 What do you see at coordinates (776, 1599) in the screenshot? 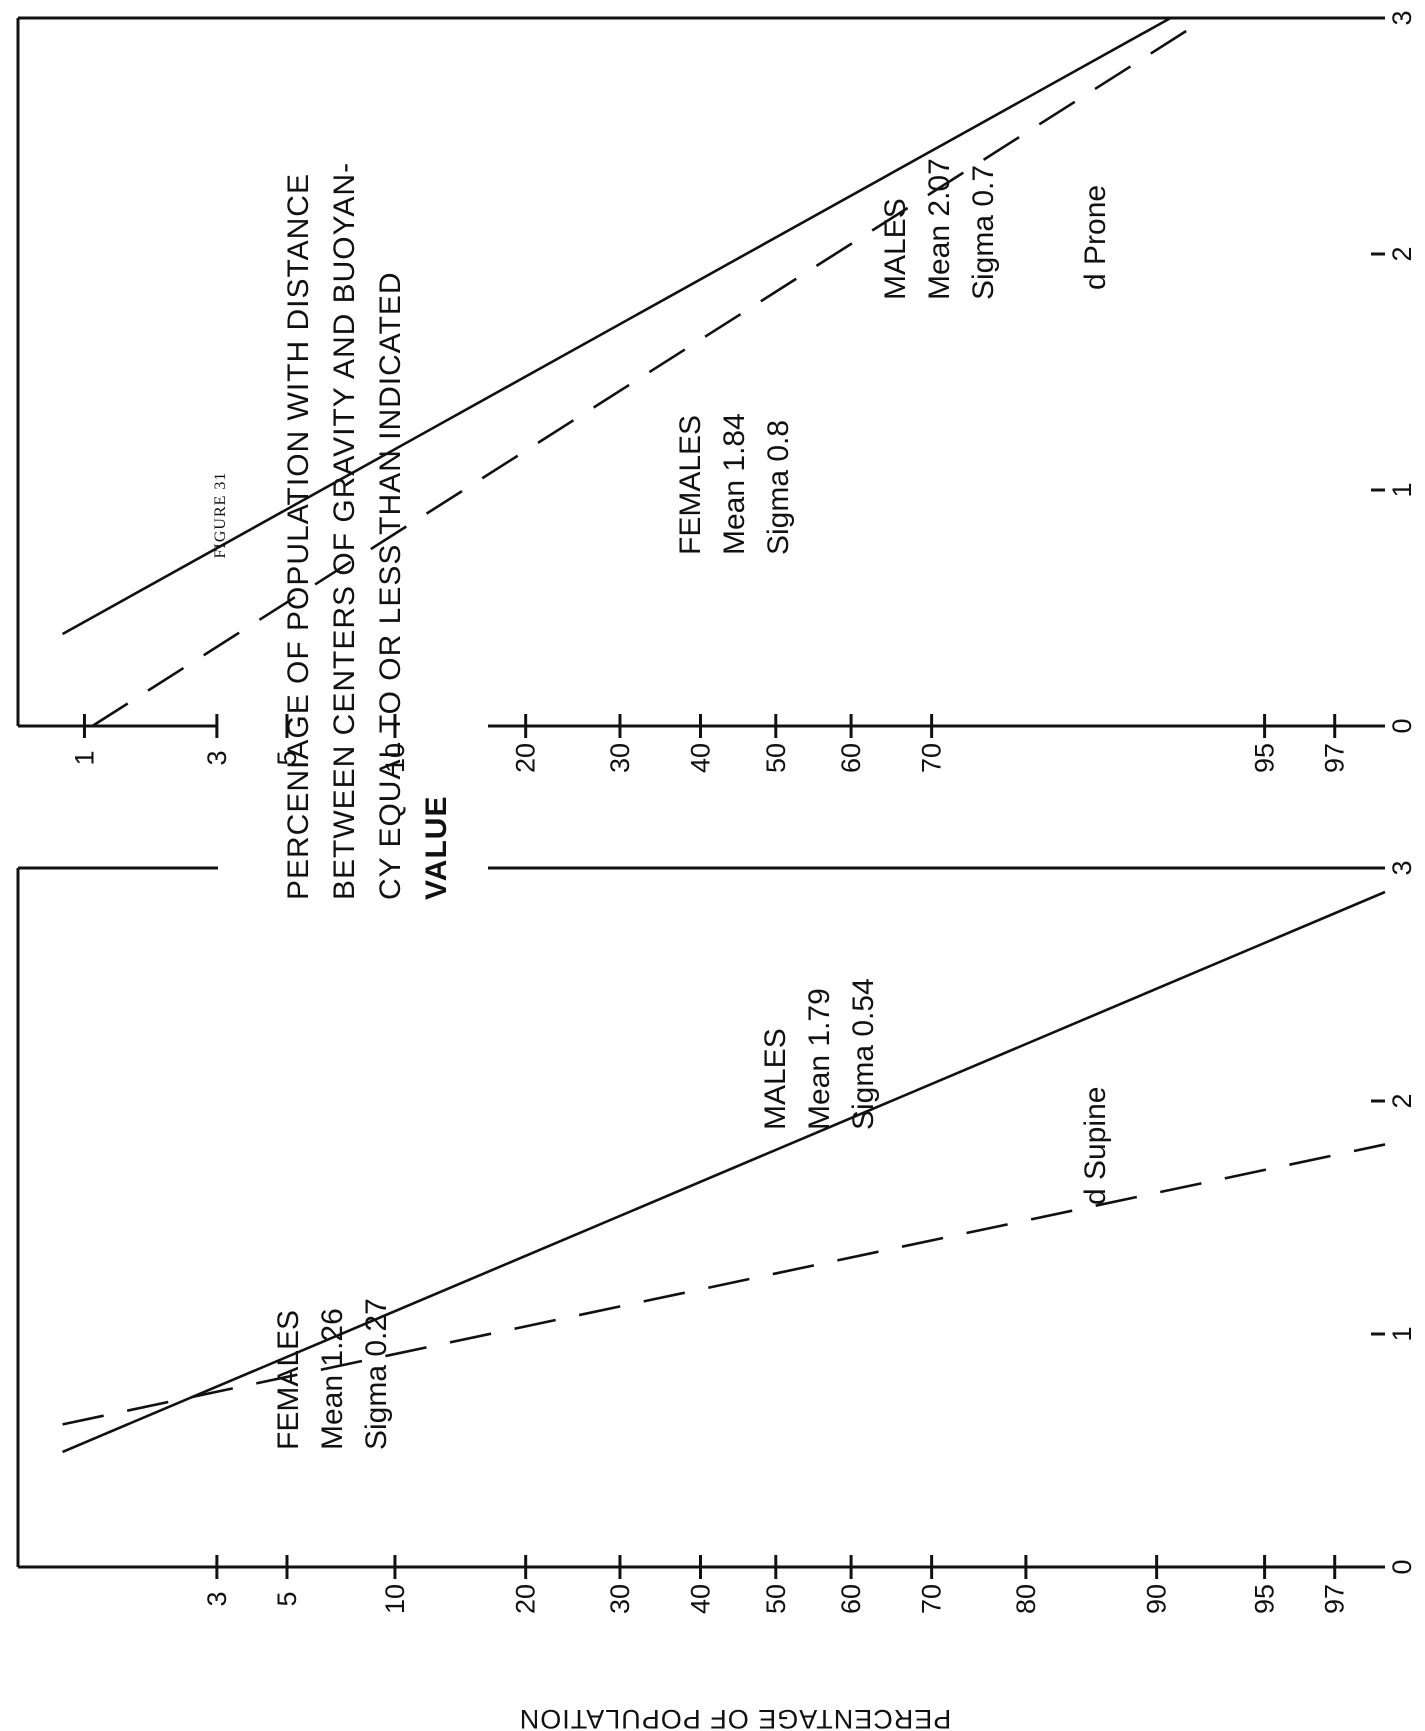
I see `supine-y-tick-label: 50` at bounding box center [776, 1599].